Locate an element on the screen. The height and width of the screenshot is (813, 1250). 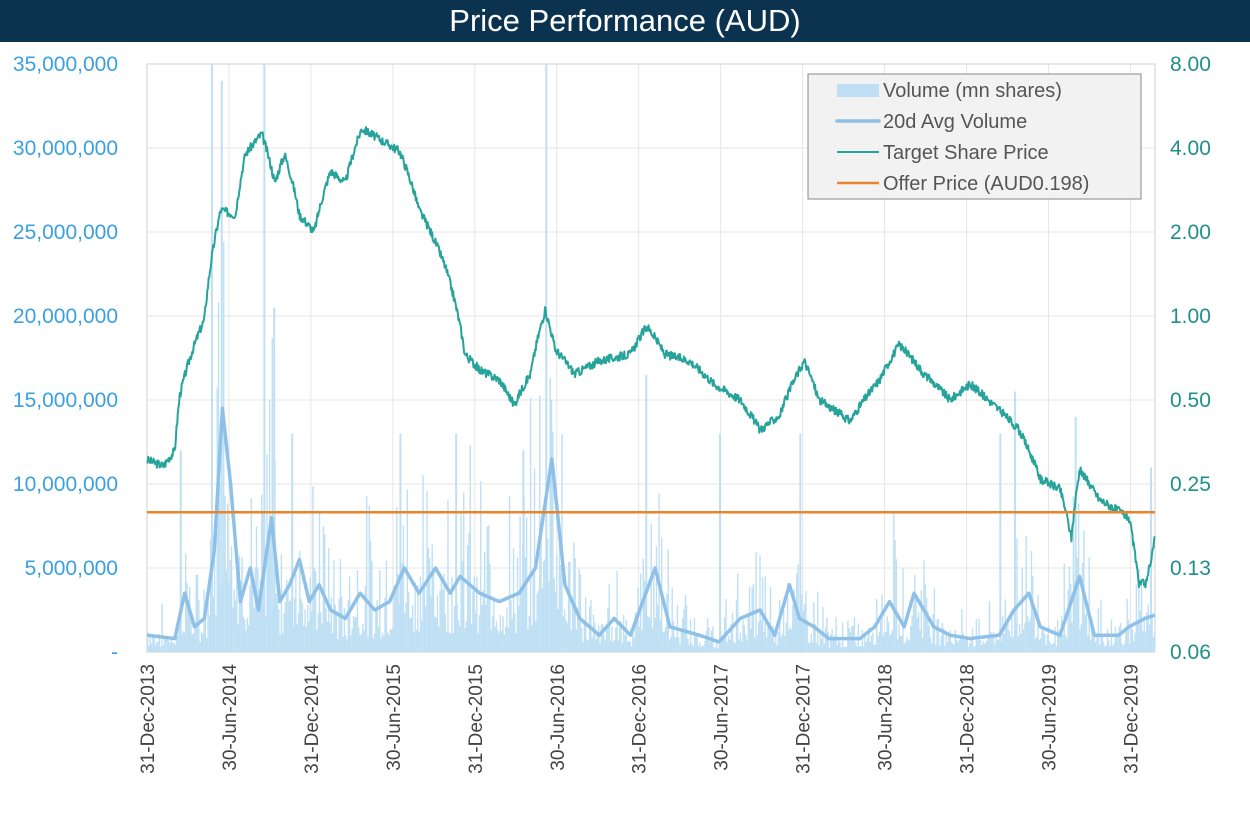
left-tick-label: 15,000,000 is located at coordinates (65, 400).